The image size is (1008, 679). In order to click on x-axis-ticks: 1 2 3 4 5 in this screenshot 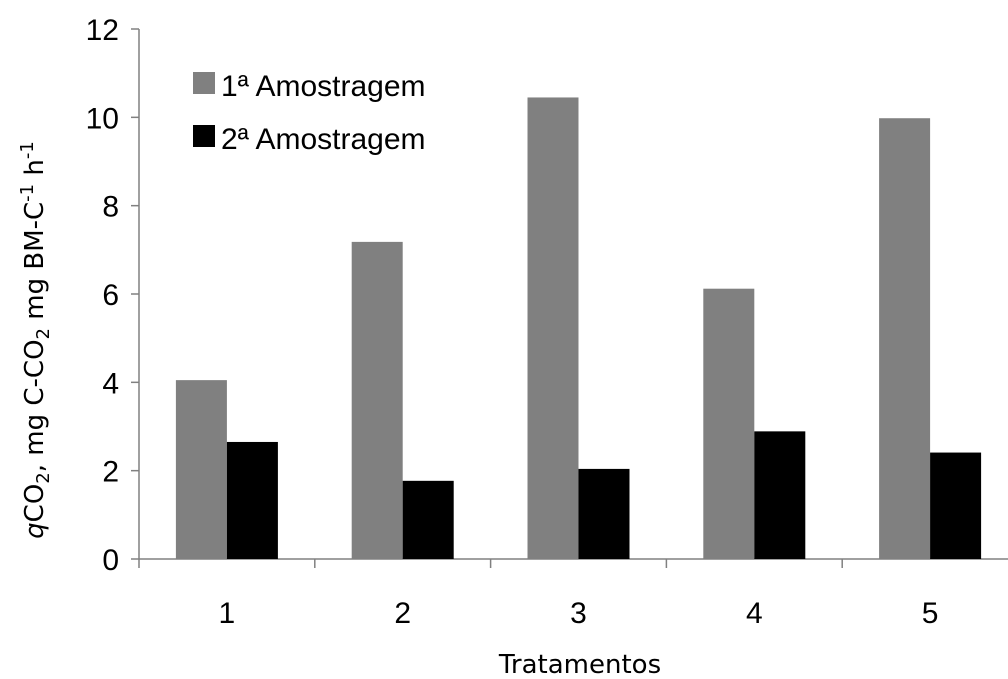, I will do `click(538, 594)`.